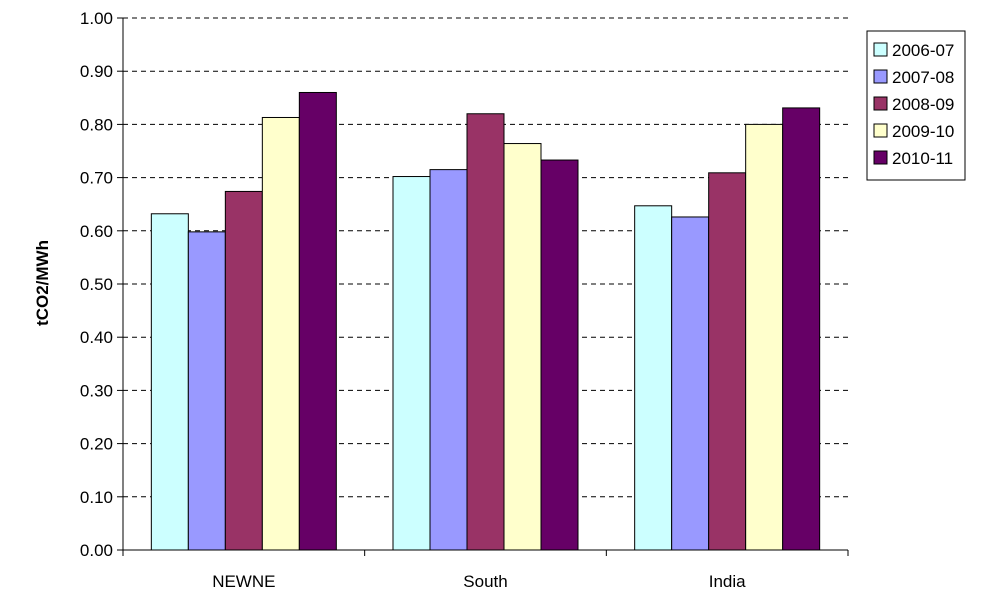 This screenshot has width=984, height=599. I want to click on y-tick-label: 0.20, so click(96, 444).